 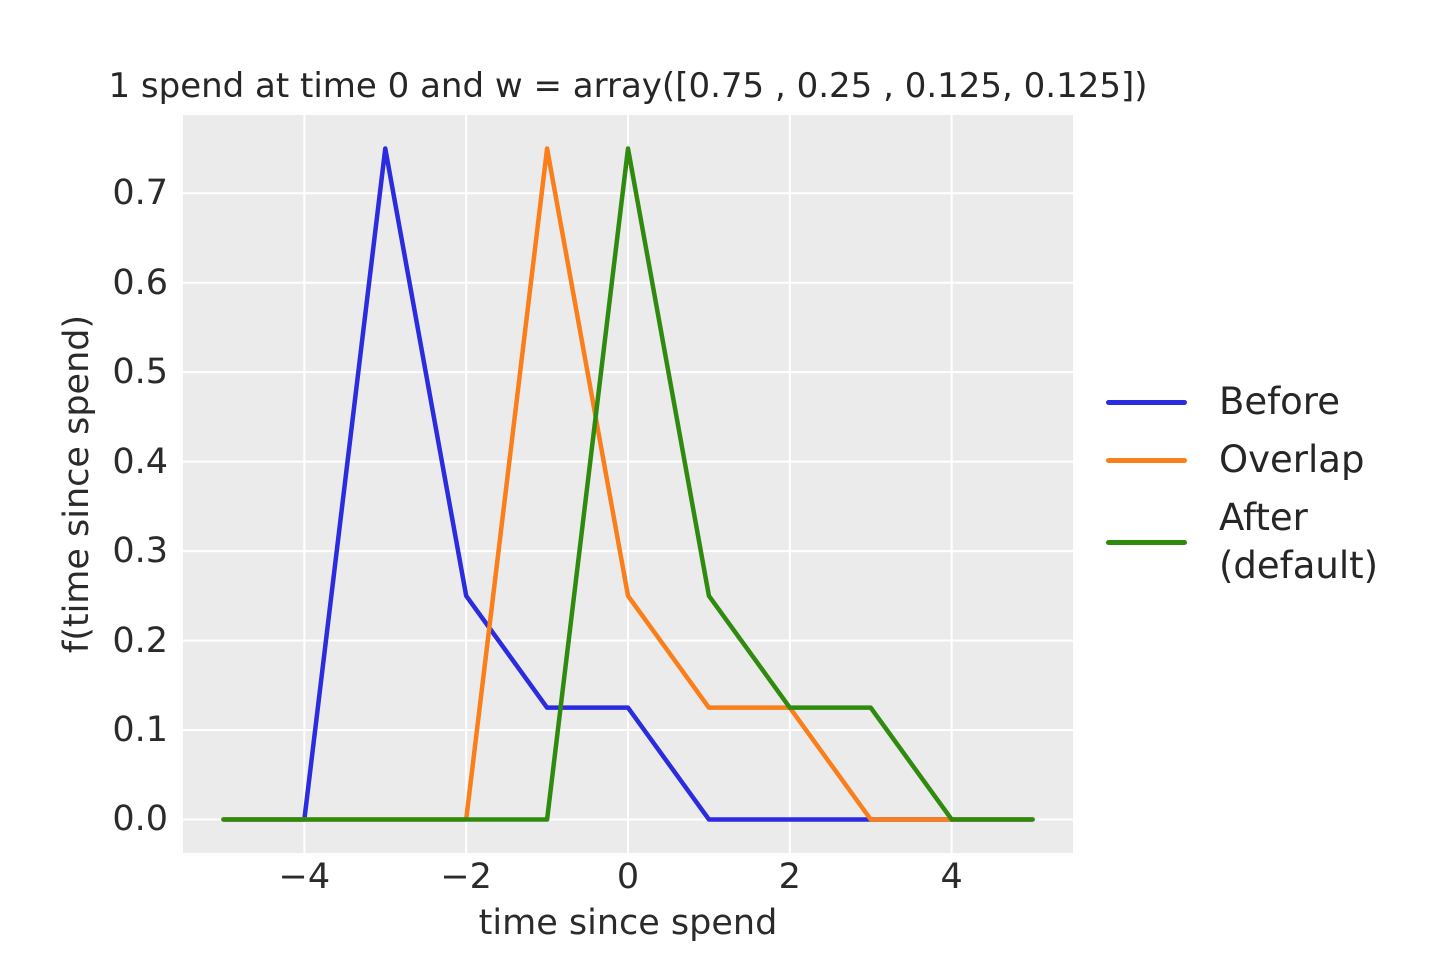 I want to click on y-tick-label: 0.6, so click(x=140, y=282).